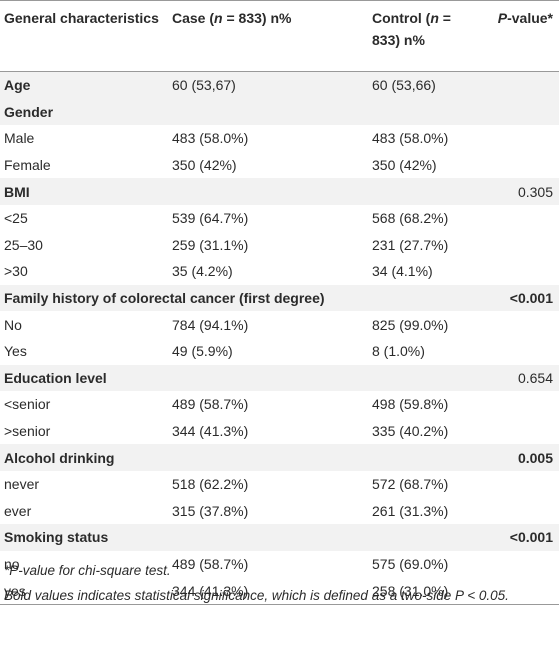 The image size is (559, 660). Describe the element at coordinates (279, 511) in the screenshot. I see `data-row: ever 315 (37.8%) 261 (31.3%)` at that location.